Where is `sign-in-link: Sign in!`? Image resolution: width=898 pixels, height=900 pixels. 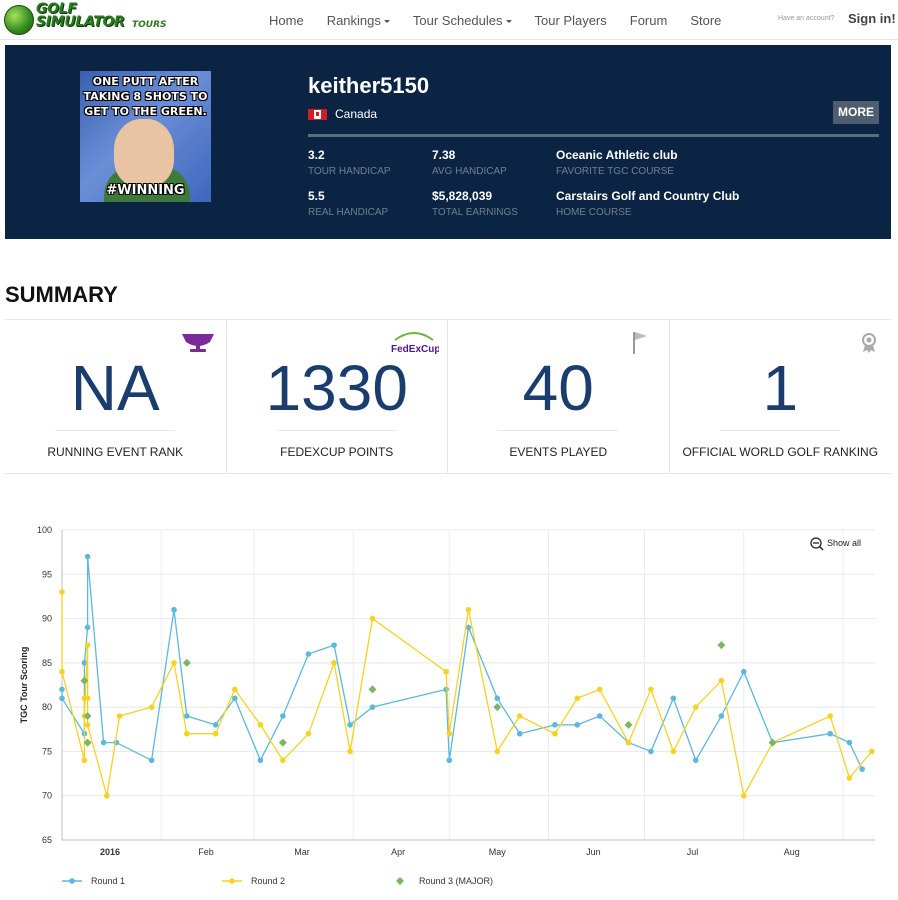 sign-in-link: Sign in! is located at coordinates (872, 18).